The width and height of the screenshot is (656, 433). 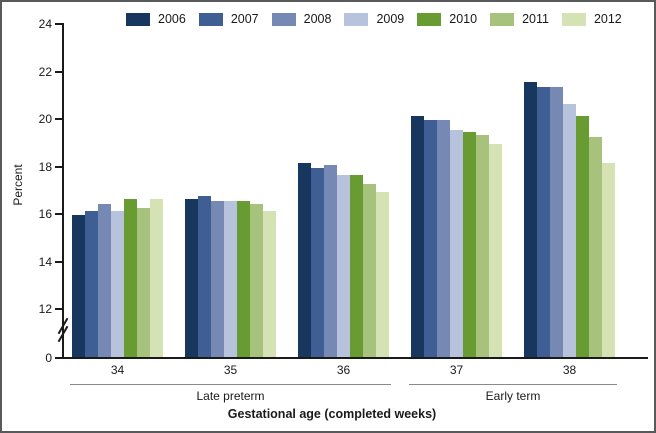 What do you see at coordinates (513, 396) in the screenshot?
I see `section-label: Early term` at bounding box center [513, 396].